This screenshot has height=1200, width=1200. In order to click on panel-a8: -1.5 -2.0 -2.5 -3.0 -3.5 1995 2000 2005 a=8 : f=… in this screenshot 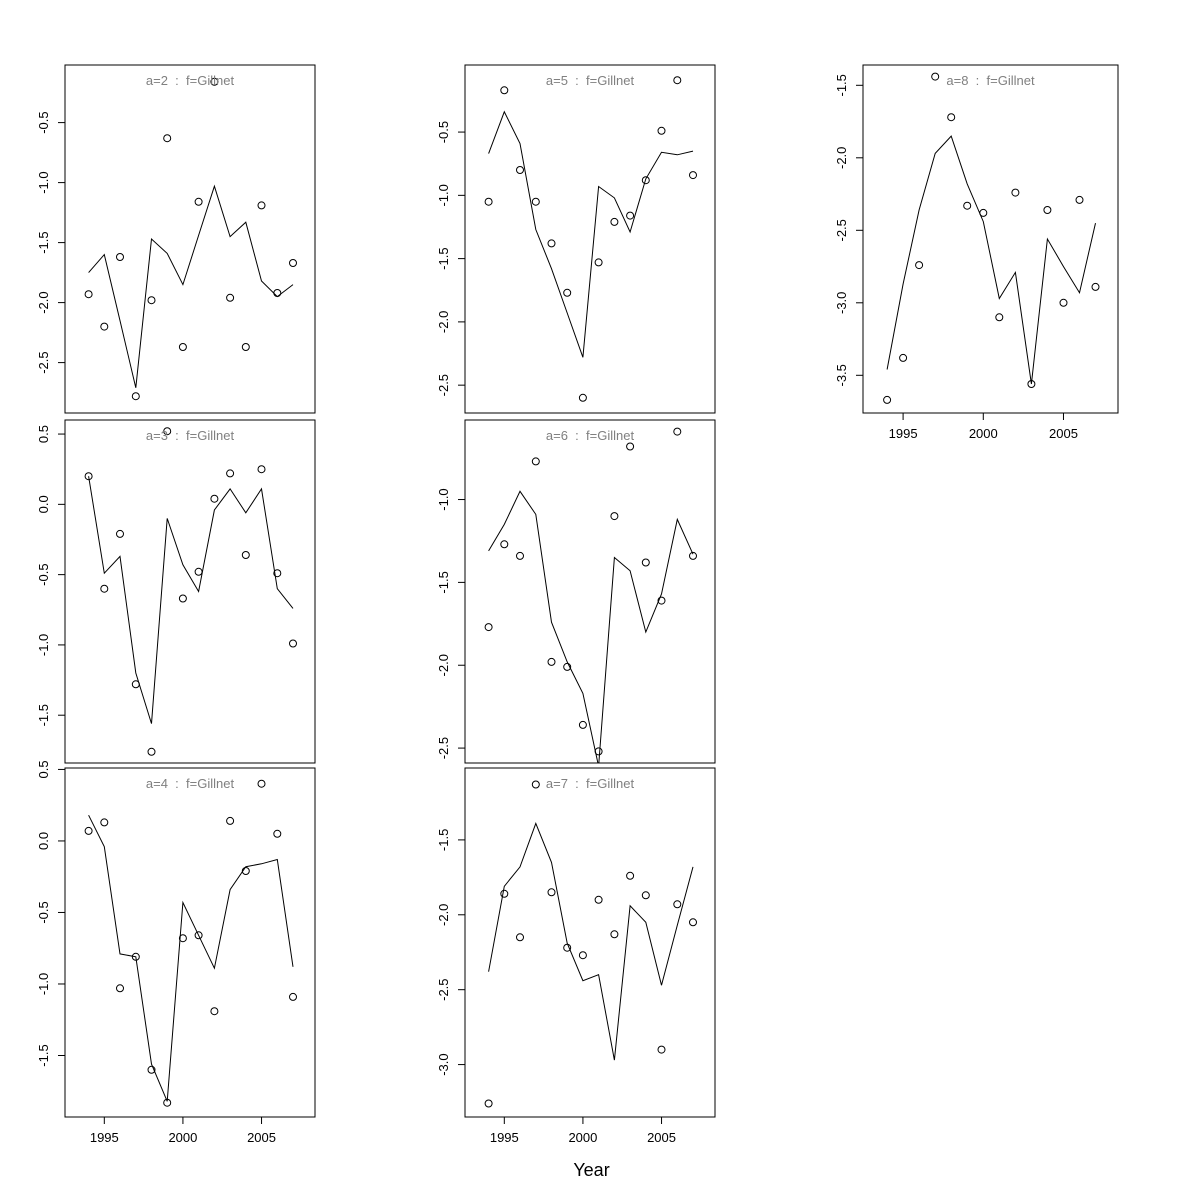, I will do `click(976, 252)`.